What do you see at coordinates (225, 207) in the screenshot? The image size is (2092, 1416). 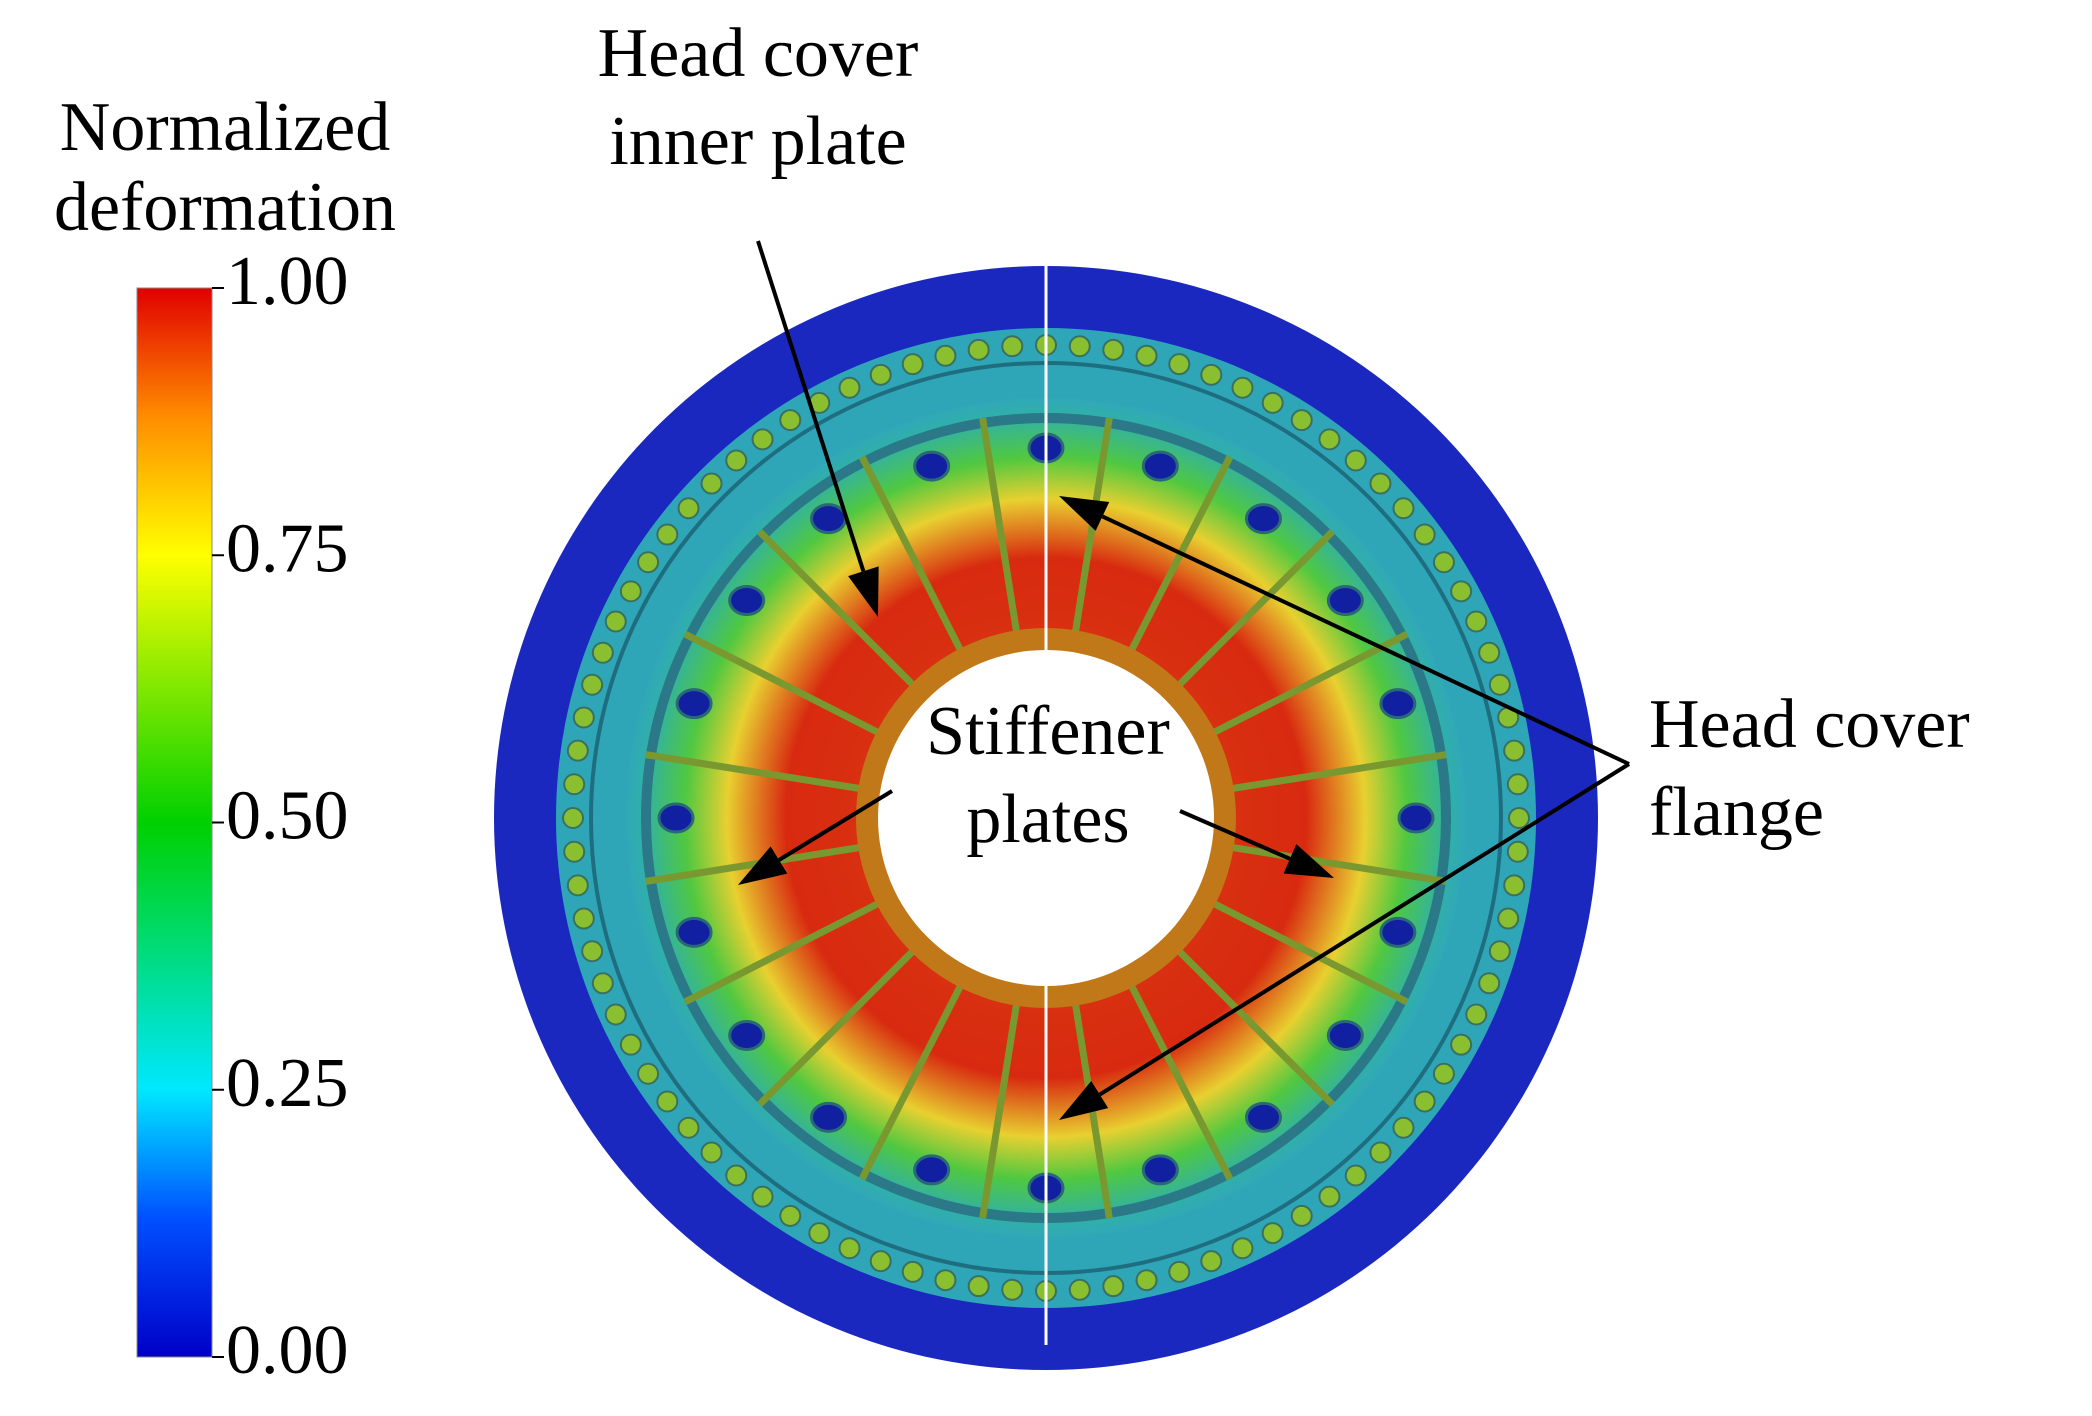 I see `colorbar-title: deformation` at bounding box center [225, 207].